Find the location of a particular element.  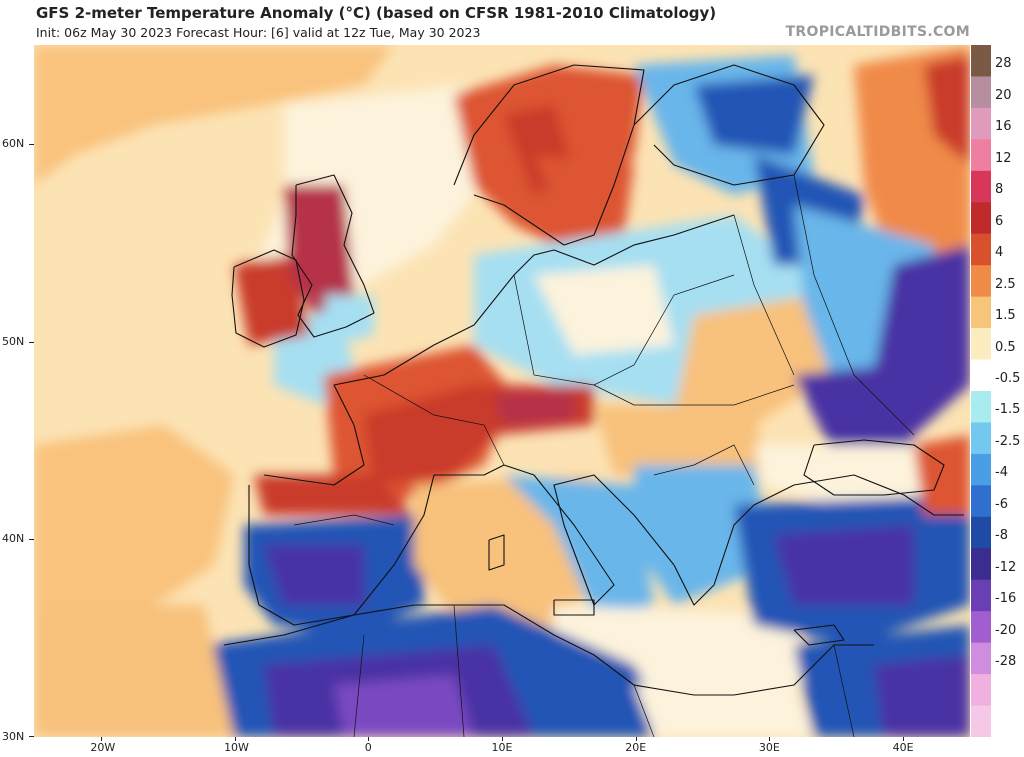

ireland-hot is located at coordinates (271, 300).